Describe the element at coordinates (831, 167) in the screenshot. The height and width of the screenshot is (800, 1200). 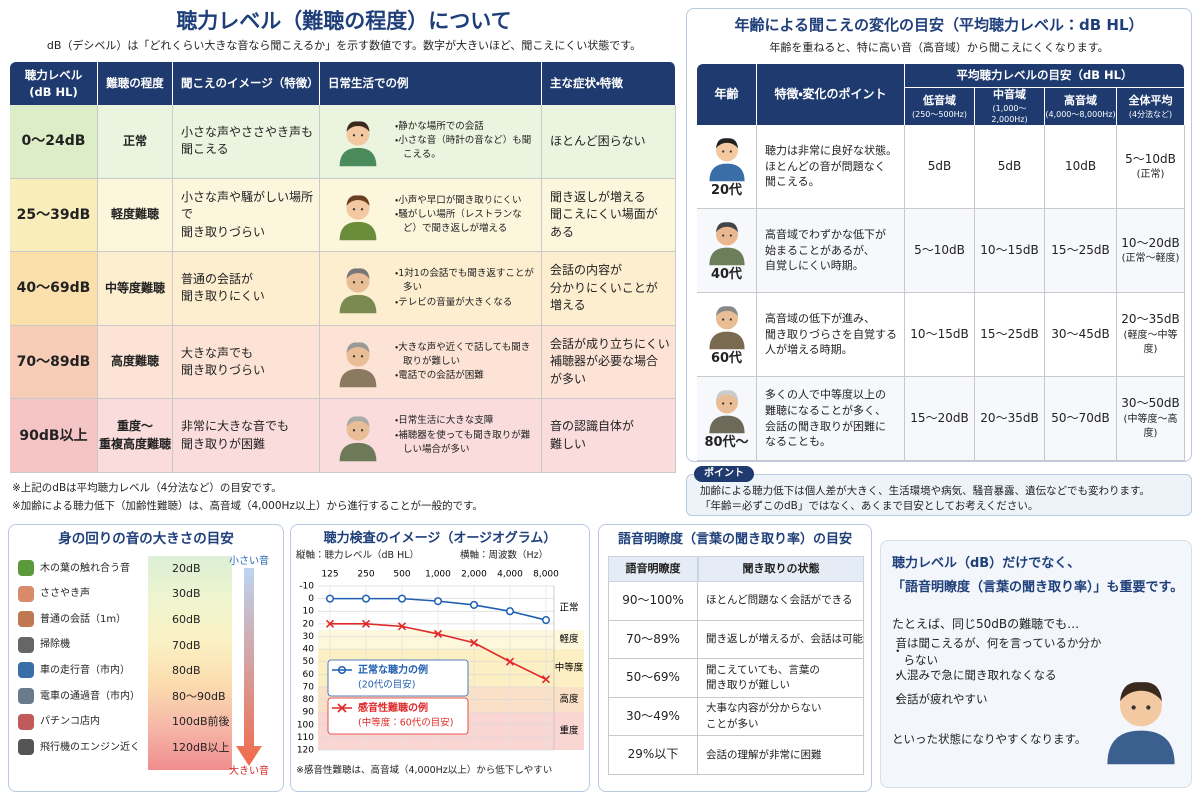
I see `age-points: 聴力は非常に良好な状態。 ほとんどの音が問題なく 聞こえる。` at that location.